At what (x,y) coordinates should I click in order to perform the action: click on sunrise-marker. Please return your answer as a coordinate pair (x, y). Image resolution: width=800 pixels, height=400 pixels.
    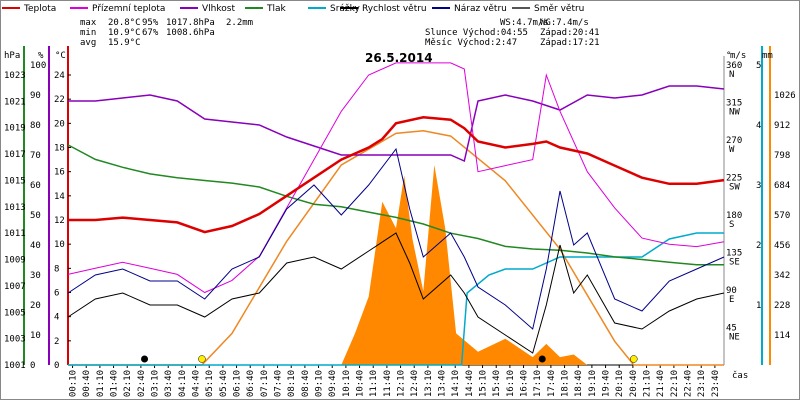
    Looking at the image, I should click on (202, 359).